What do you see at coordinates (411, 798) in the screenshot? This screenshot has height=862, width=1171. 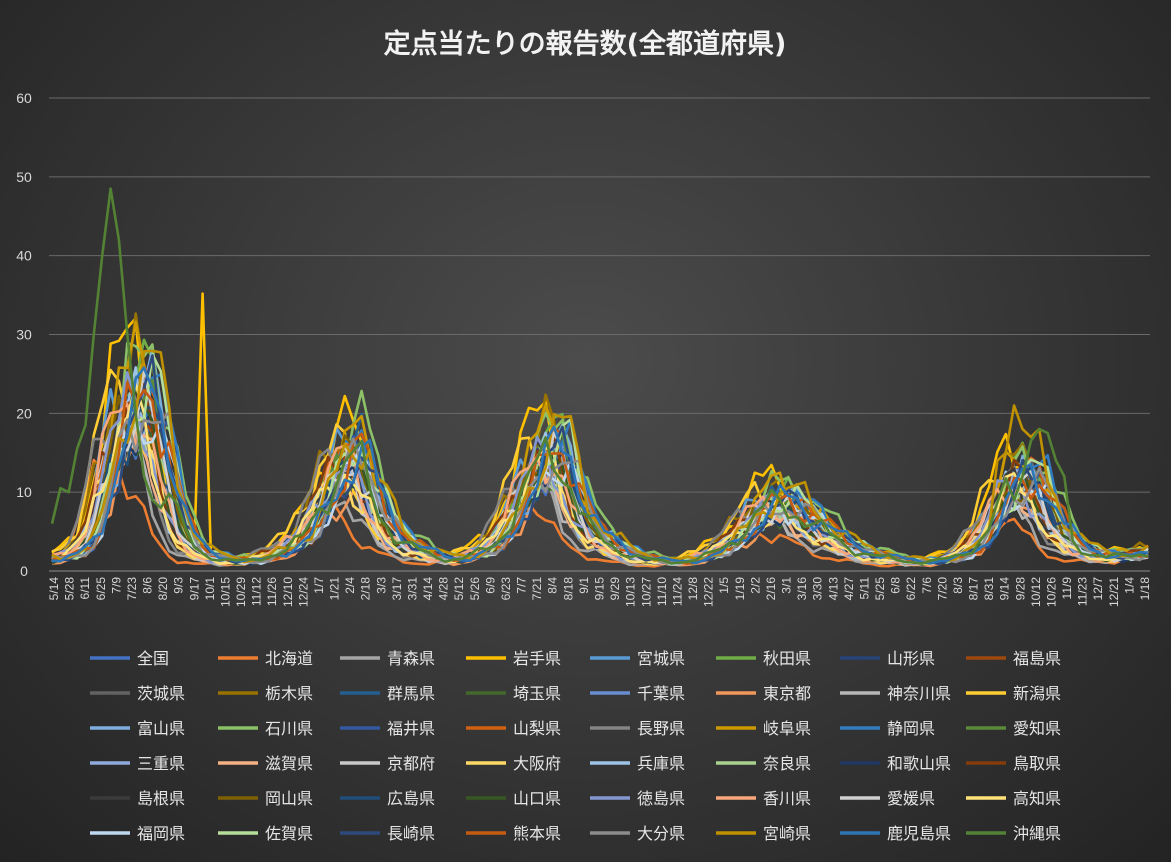 I see `legend-label: 広島県` at bounding box center [411, 798].